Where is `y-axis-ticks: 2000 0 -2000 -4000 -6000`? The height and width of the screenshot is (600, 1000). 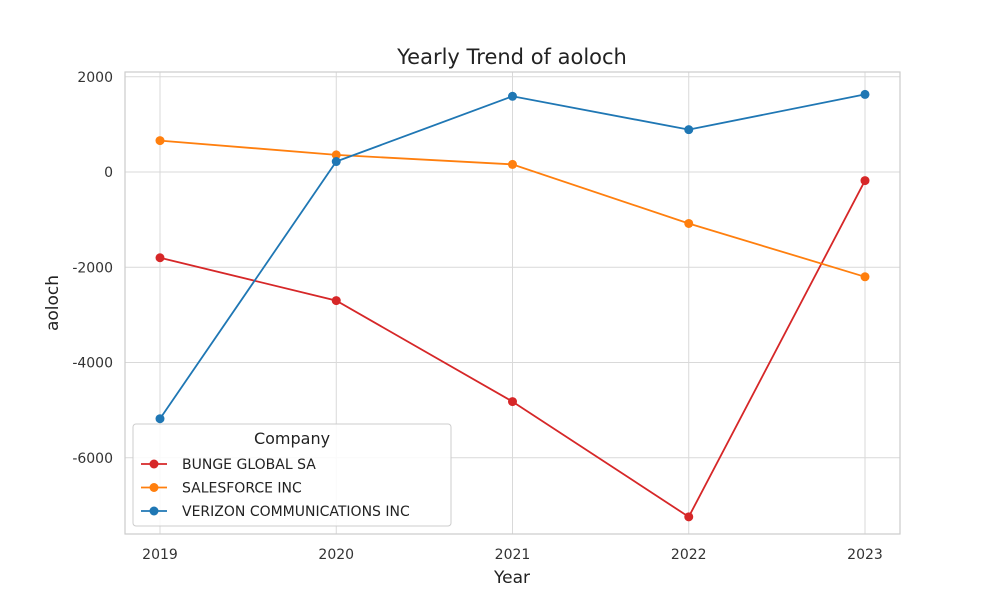 y-axis-ticks: 2000 0 -2000 -4000 -6000 is located at coordinates (92, 268).